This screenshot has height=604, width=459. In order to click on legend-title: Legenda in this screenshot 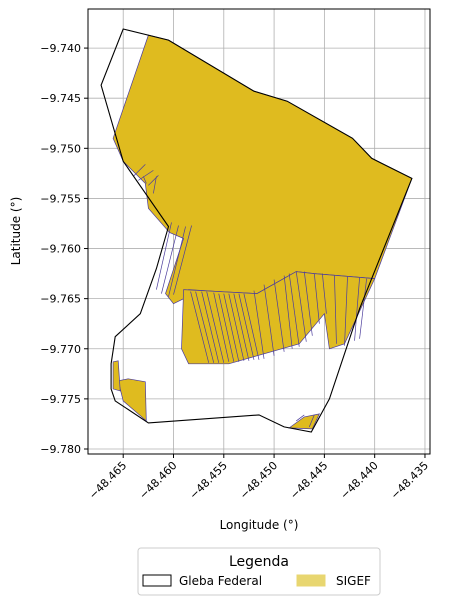, I will do `click(259, 562)`.